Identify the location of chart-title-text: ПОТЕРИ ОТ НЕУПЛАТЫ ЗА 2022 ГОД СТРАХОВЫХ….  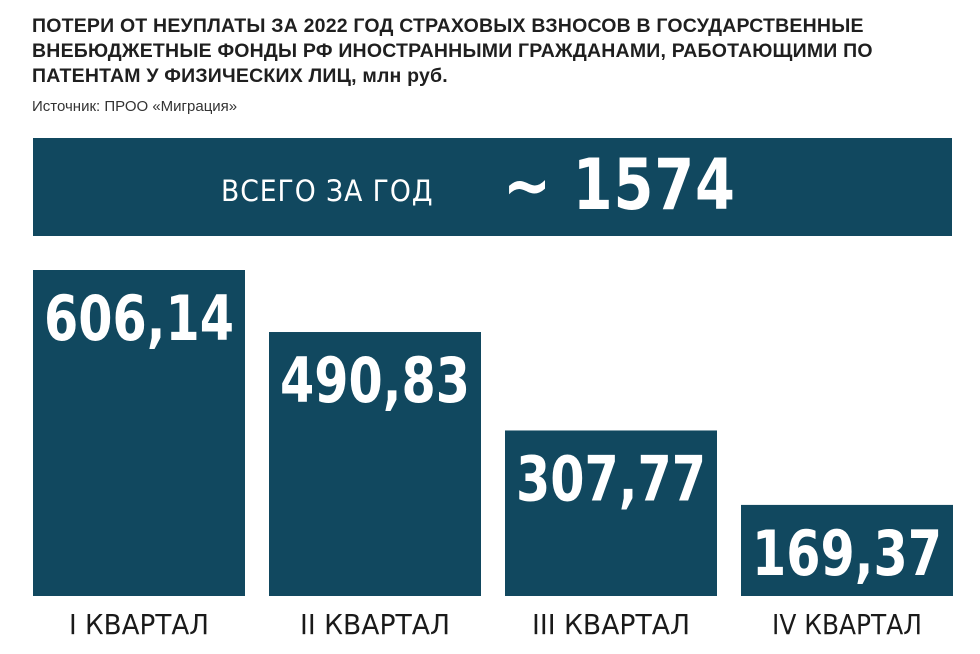
(452, 51).